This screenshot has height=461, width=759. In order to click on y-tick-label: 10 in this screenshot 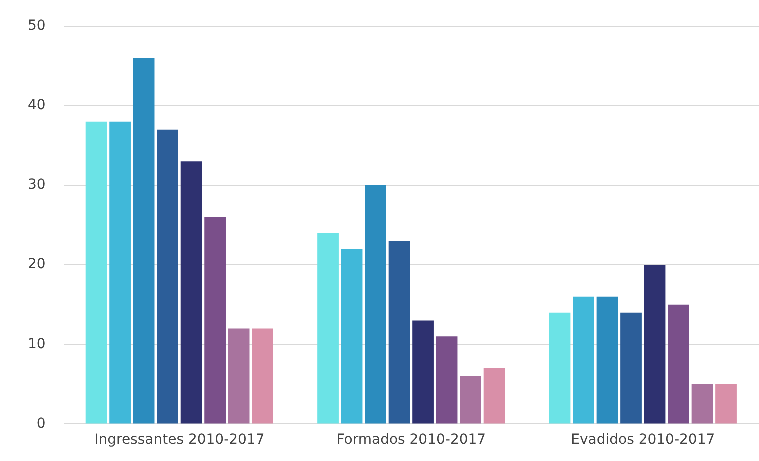, I will do `click(37, 344)`.